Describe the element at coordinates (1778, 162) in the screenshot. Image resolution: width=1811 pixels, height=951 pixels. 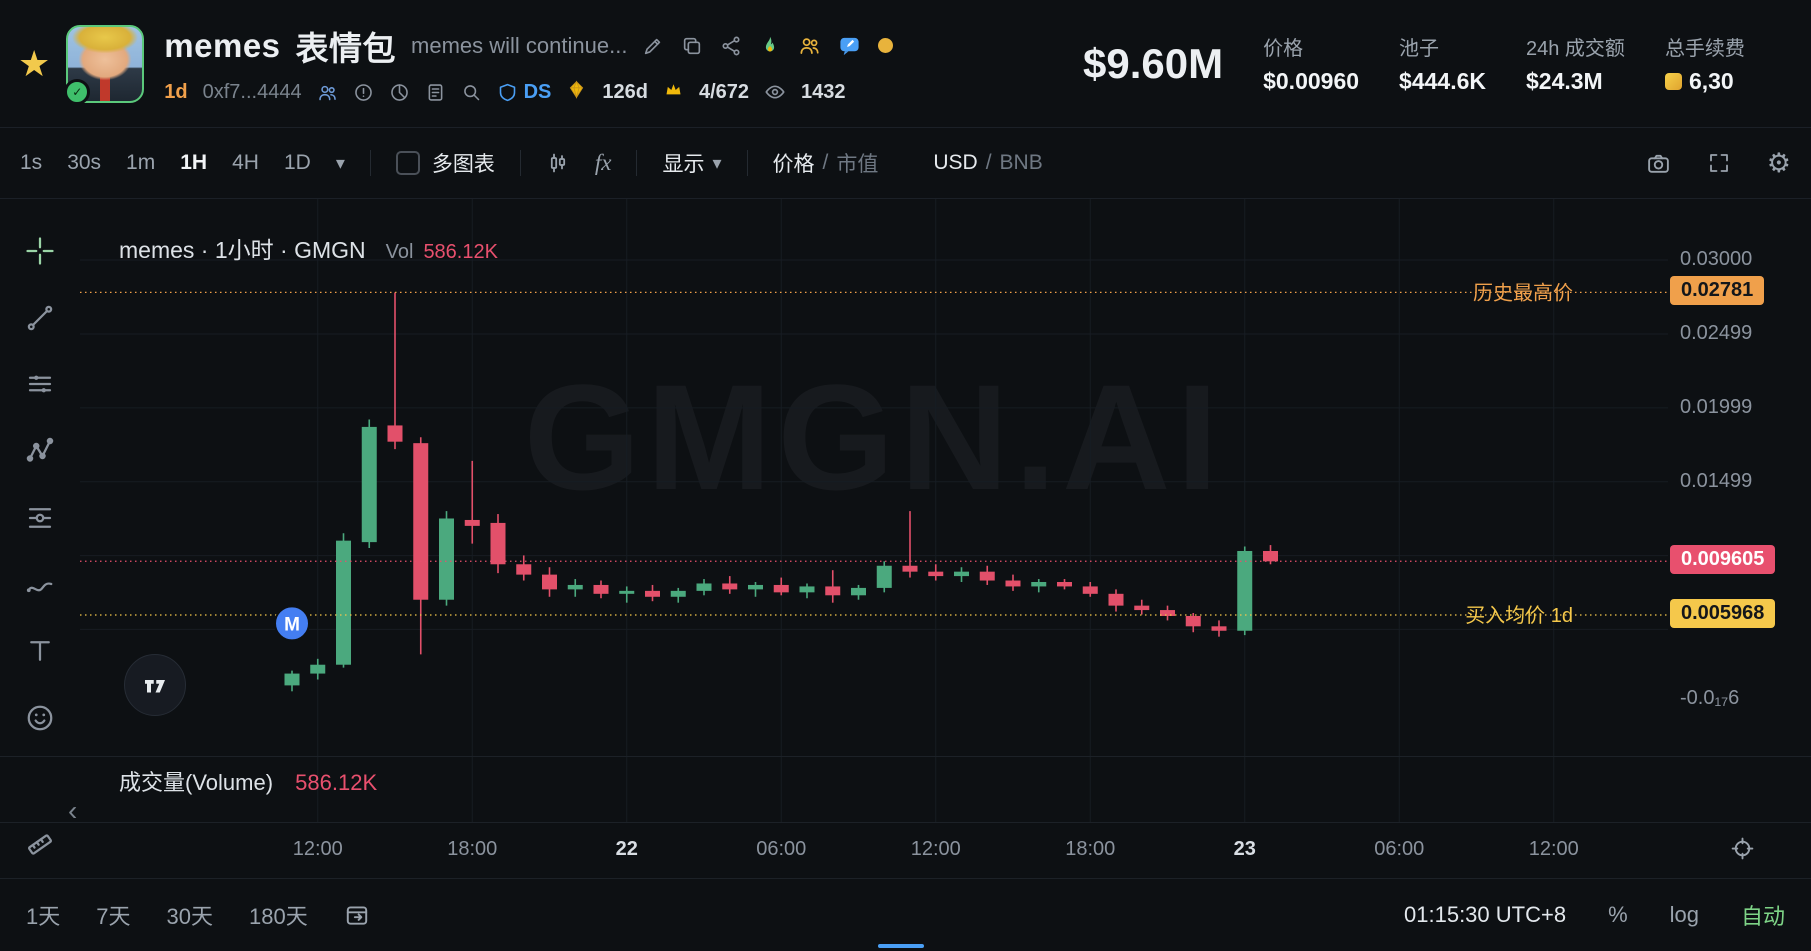
I see `settings-gear-icon: ⚙` at that location.